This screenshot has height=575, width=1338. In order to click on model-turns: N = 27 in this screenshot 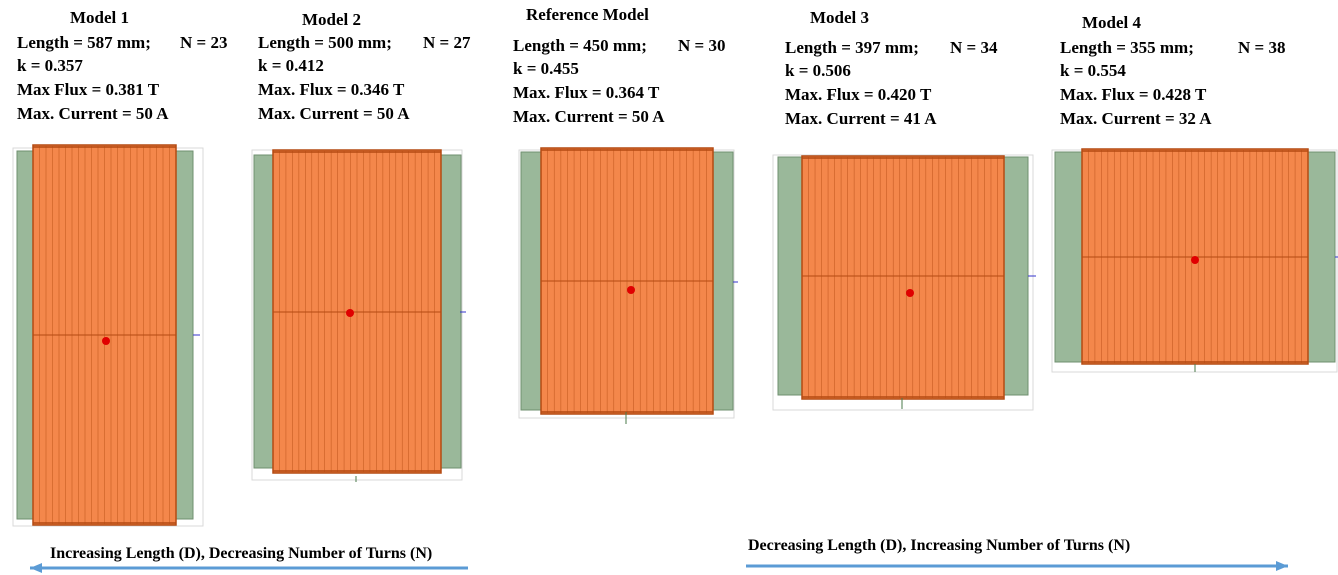, I will do `click(447, 42)`.